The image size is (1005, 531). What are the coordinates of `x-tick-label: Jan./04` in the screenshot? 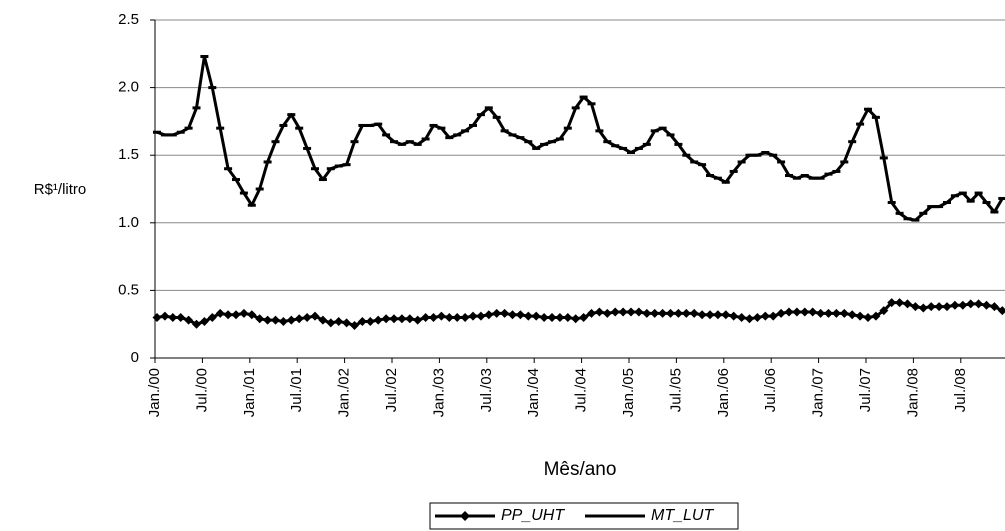 It's located at (533, 392).